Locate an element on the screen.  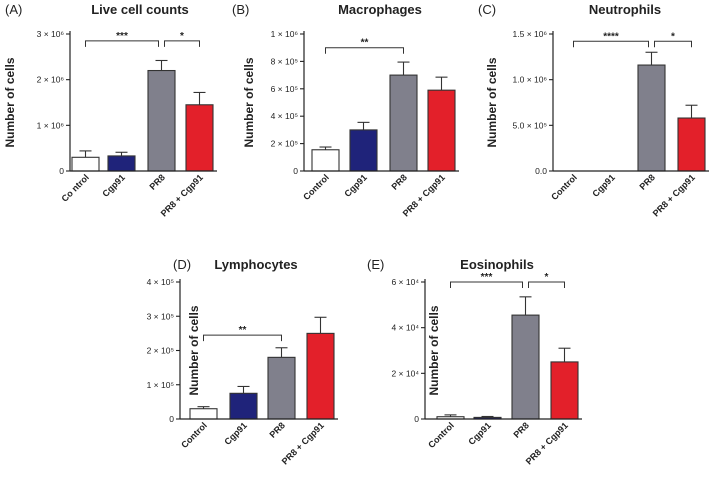
y-tick-label: 2 × 10⁴ is located at coordinates (405, 373).